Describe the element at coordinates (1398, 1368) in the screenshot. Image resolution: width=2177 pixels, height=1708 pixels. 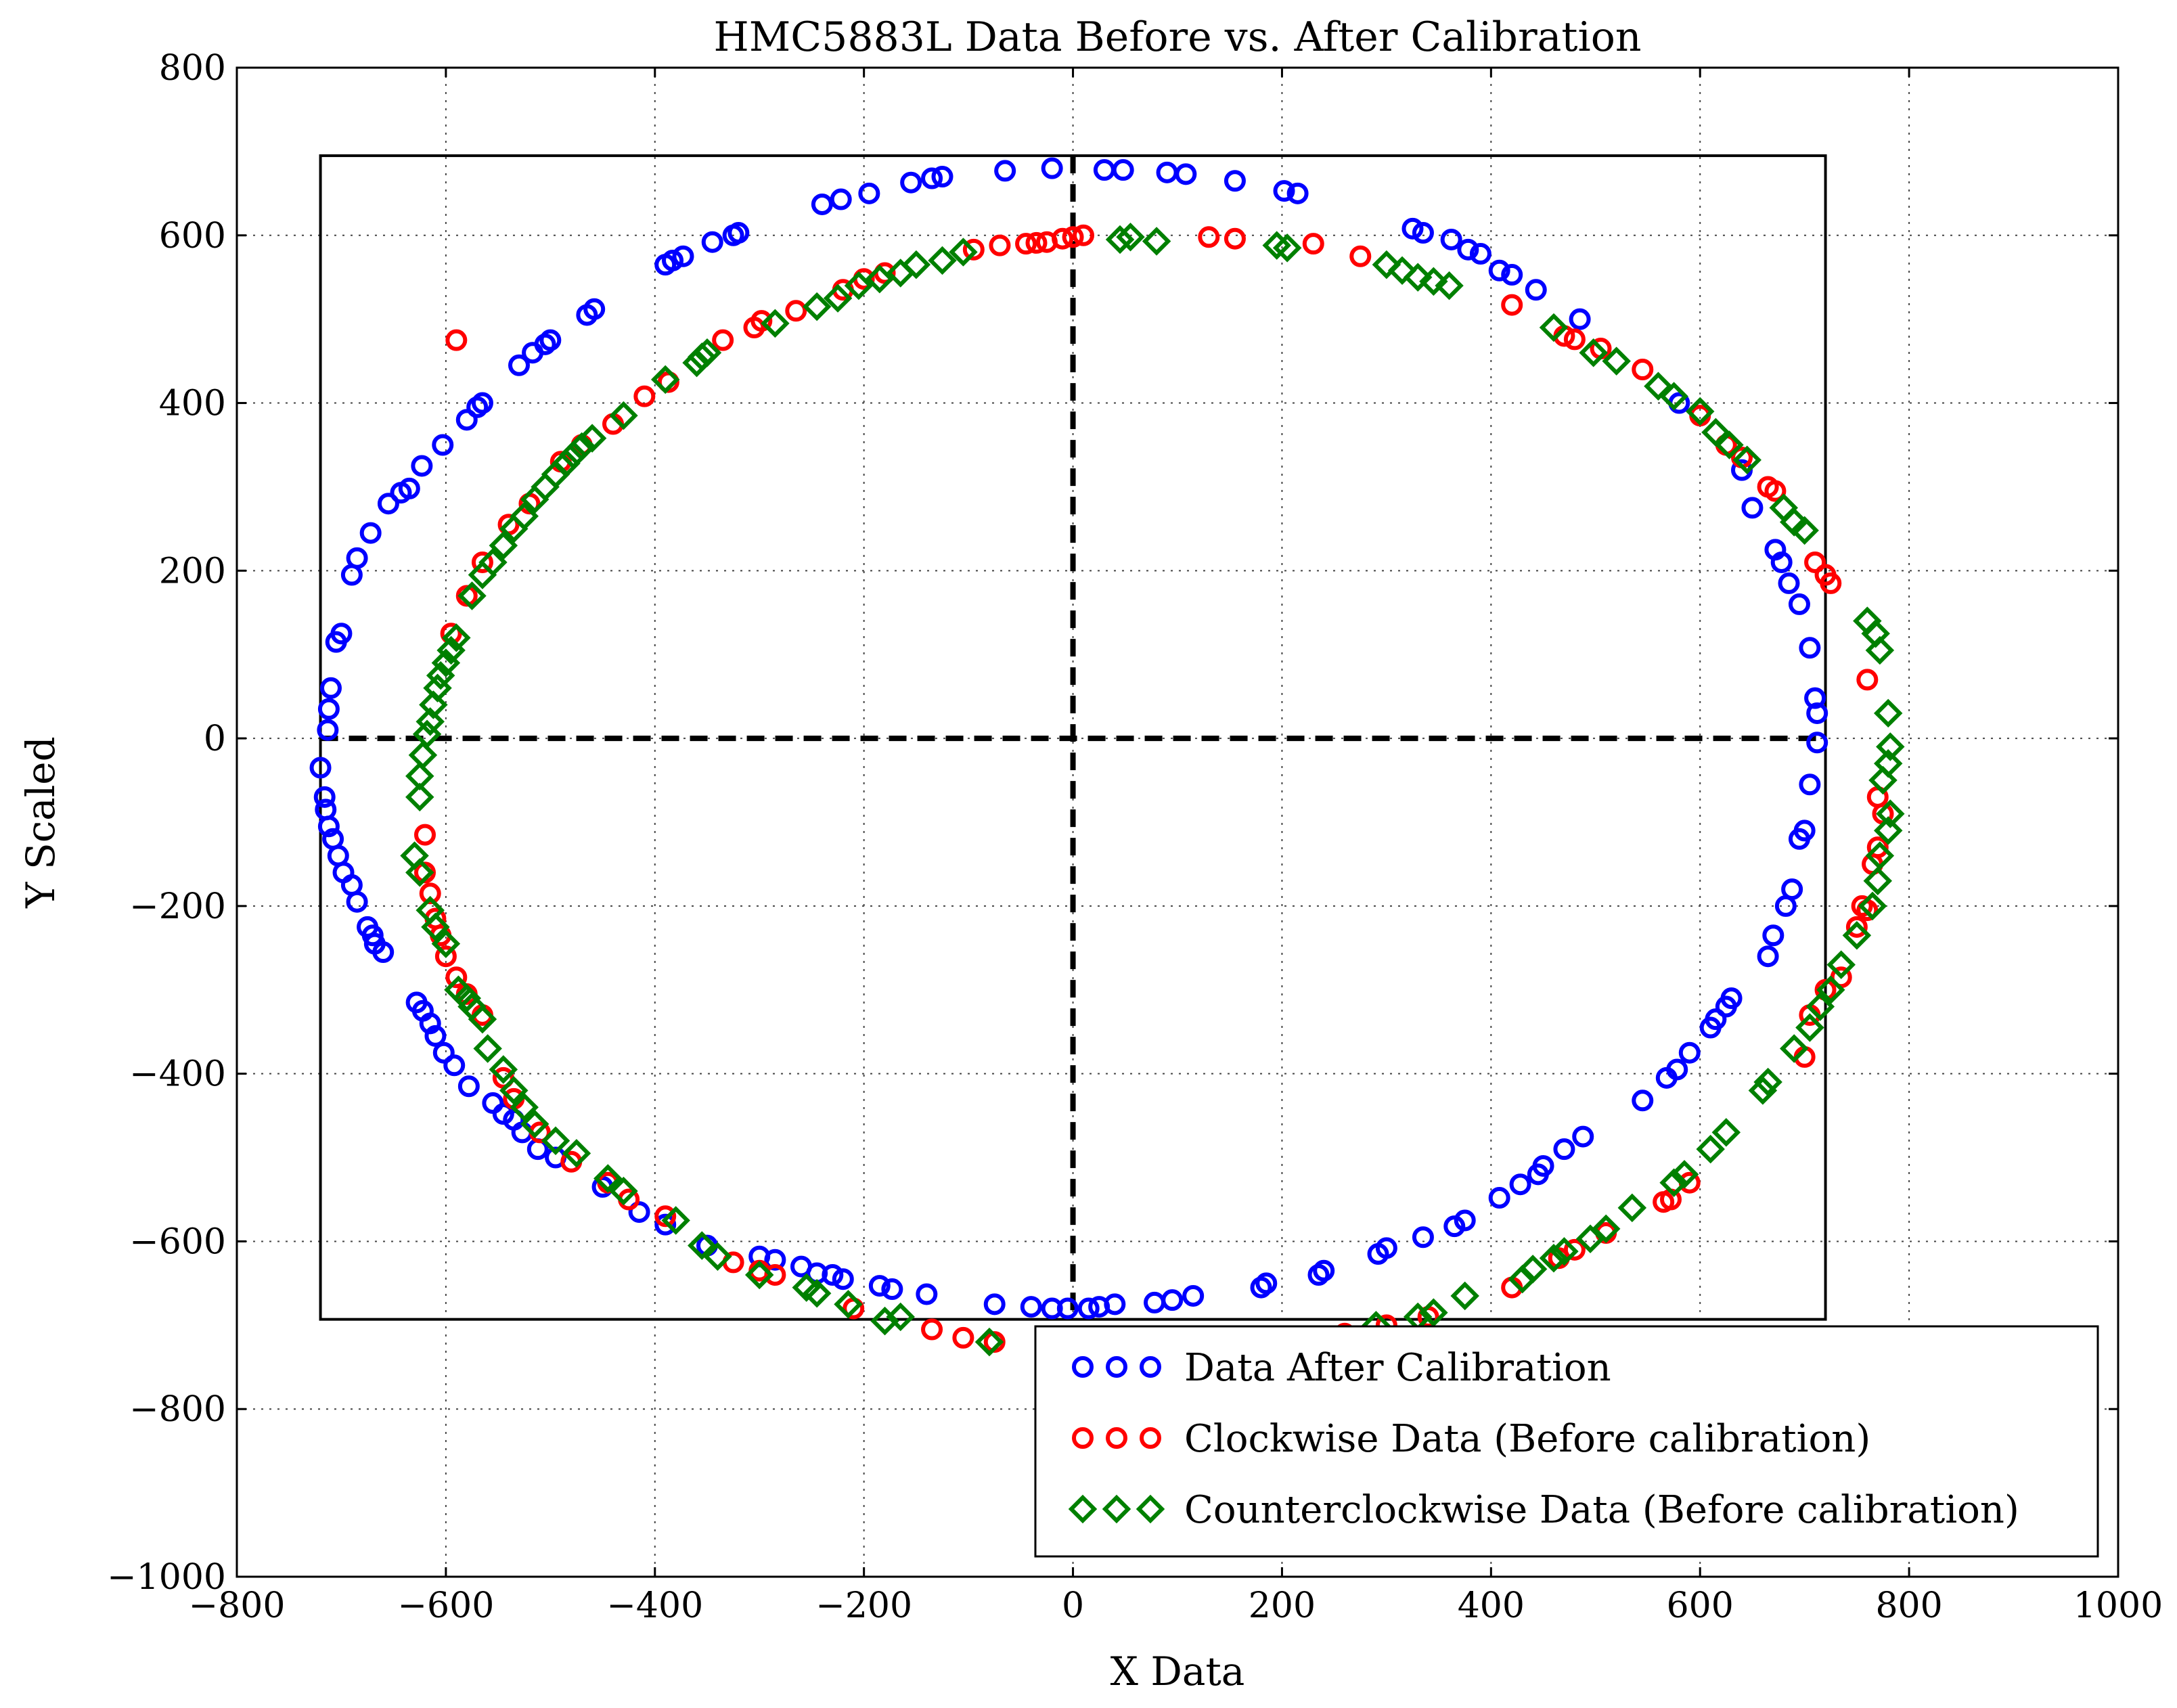
I see `legend-label-after-calibration: Data After Calibration` at that location.